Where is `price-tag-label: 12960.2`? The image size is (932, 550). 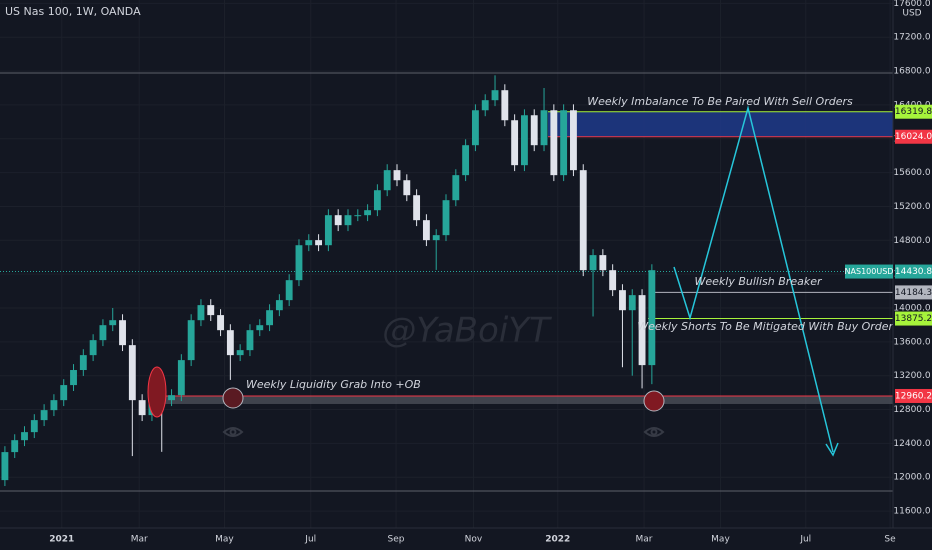
price-tag-label: 12960.2 is located at coordinates (913, 396).